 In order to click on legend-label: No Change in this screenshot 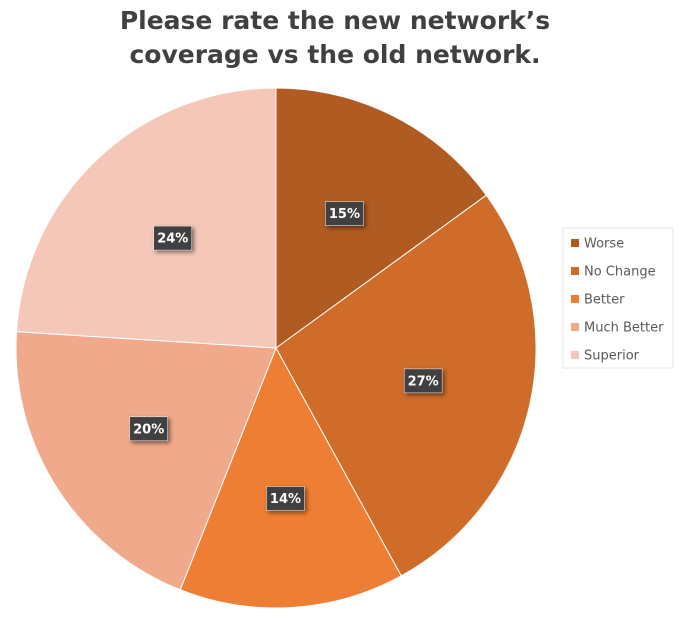, I will do `click(620, 272)`.